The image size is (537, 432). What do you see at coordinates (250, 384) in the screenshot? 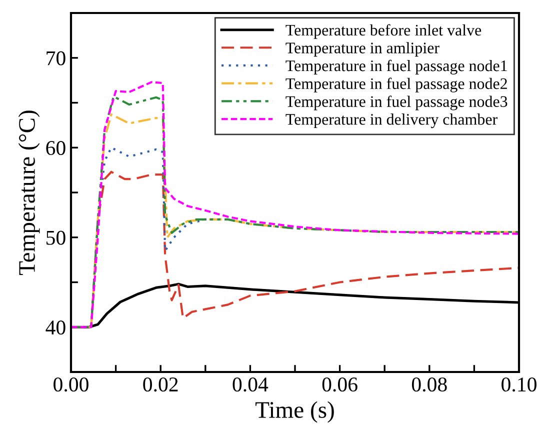
I see `x-tick-label: 0.04` at bounding box center [250, 384].